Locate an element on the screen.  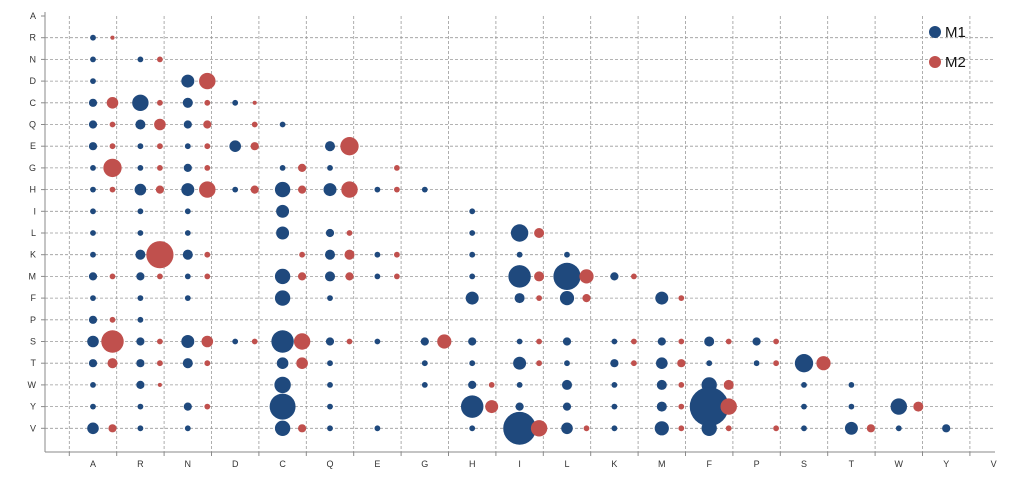
x-tick-label: L is located at coordinates (566, 464).